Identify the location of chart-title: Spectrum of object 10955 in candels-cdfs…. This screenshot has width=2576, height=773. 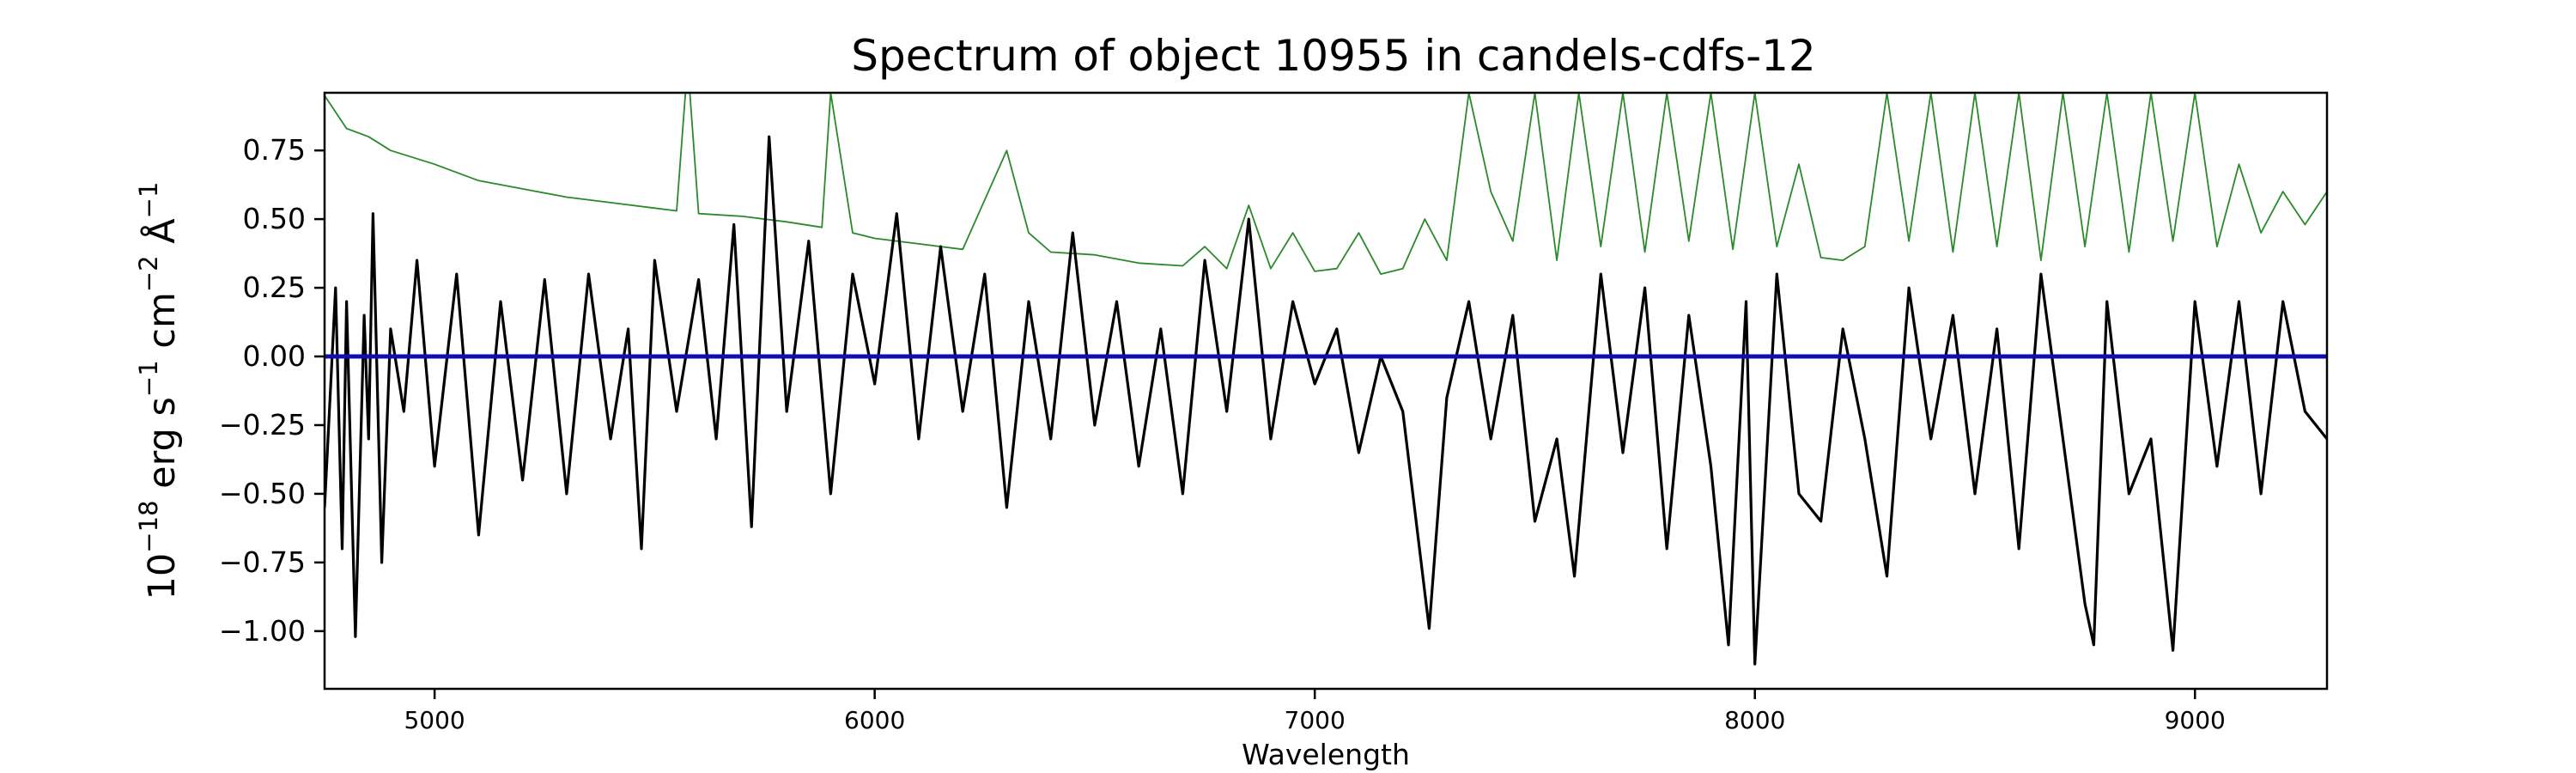
(1334, 56).